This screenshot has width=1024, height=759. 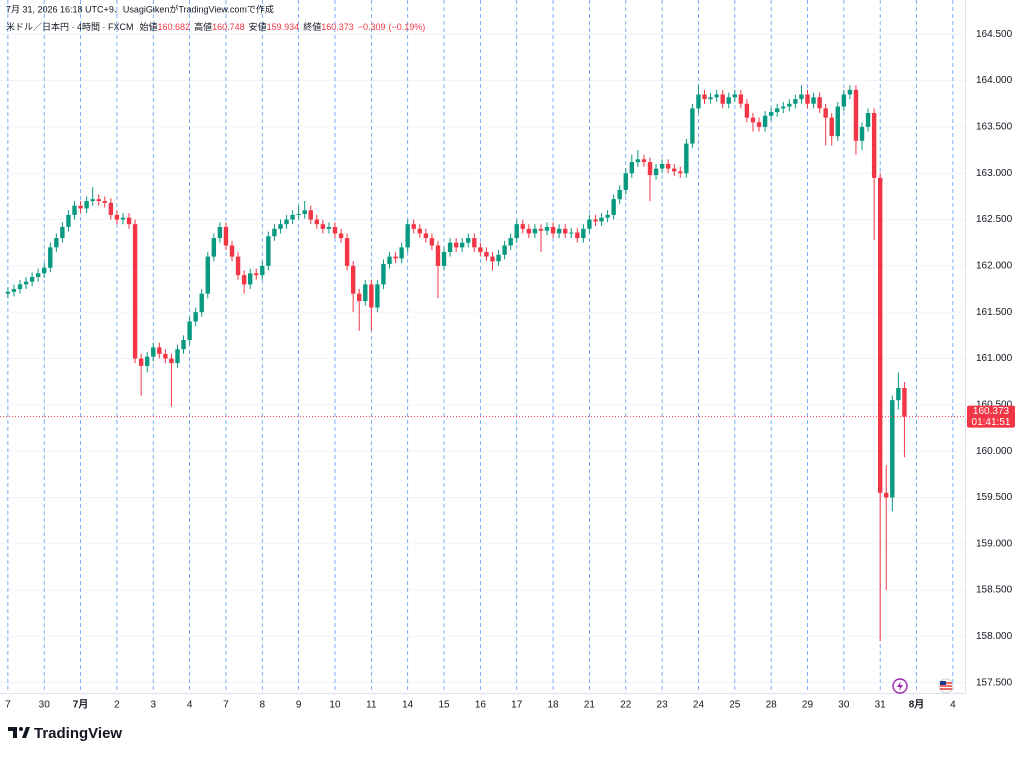 I want to click on brand-name: TradingView, so click(x=78, y=733).